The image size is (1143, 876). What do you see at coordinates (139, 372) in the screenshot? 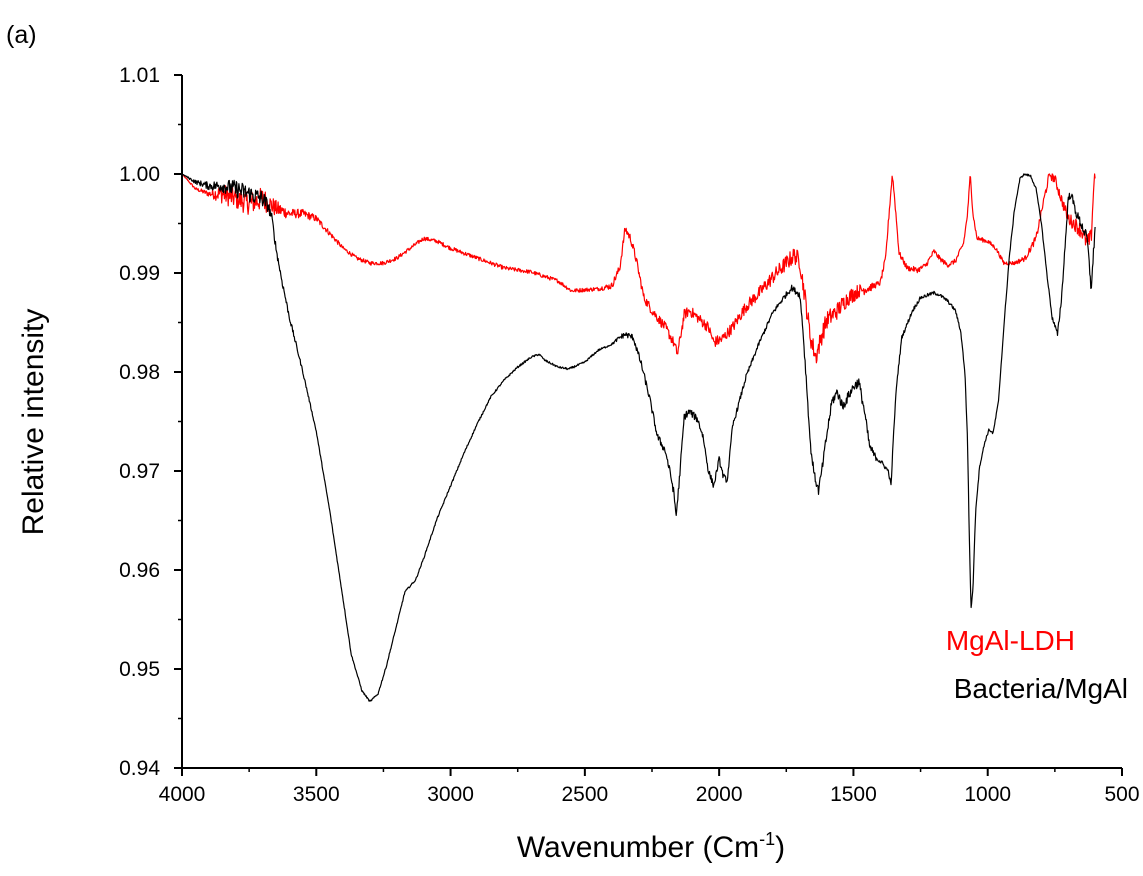
I see `y-tick-label: 0.98` at bounding box center [139, 372].